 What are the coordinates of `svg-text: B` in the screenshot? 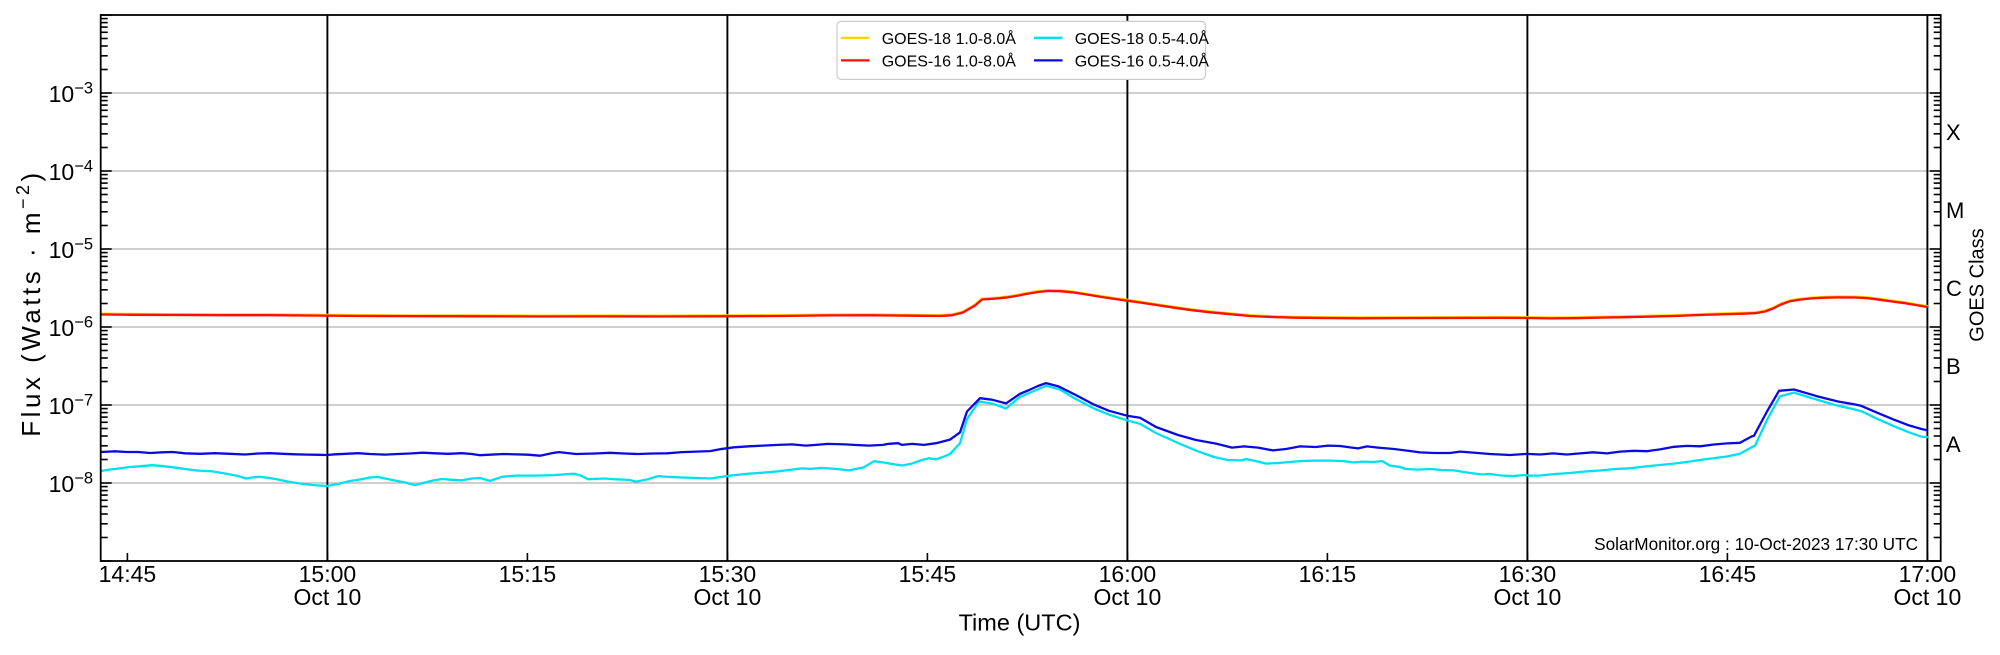 It's located at (1953, 366).